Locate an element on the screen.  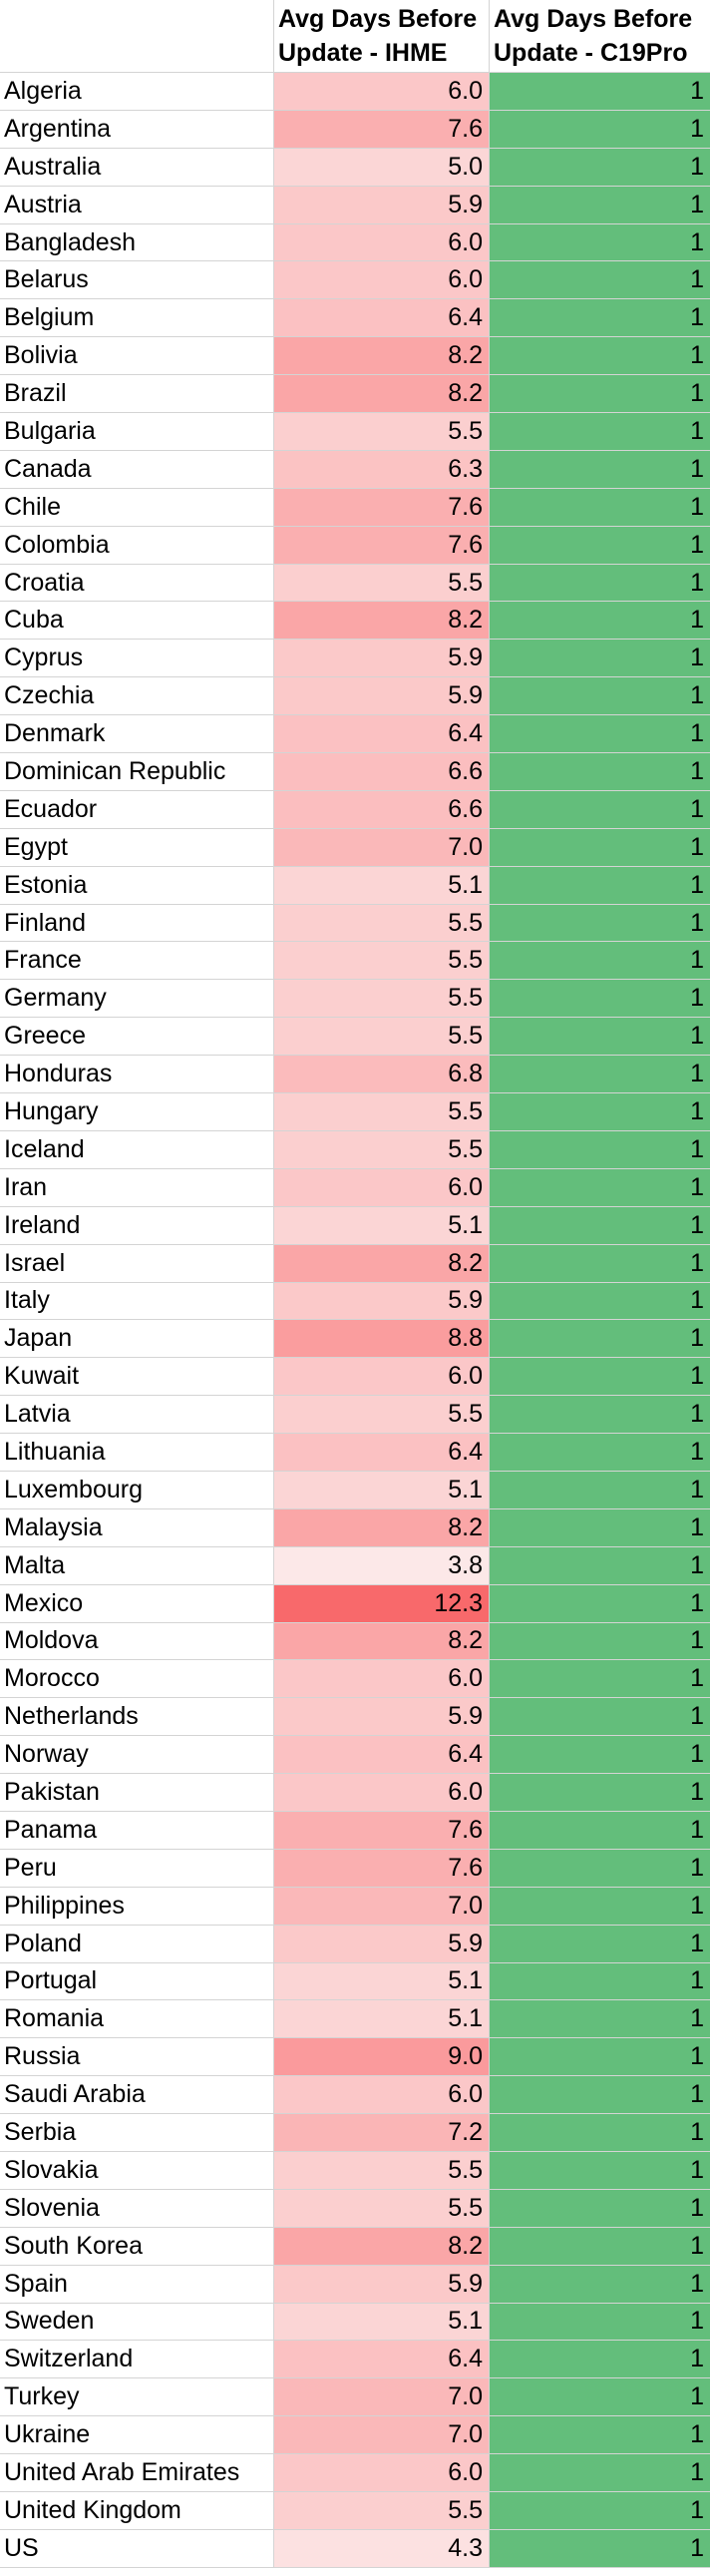
country-cell: Mexico is located at coordinates (137, 1603).